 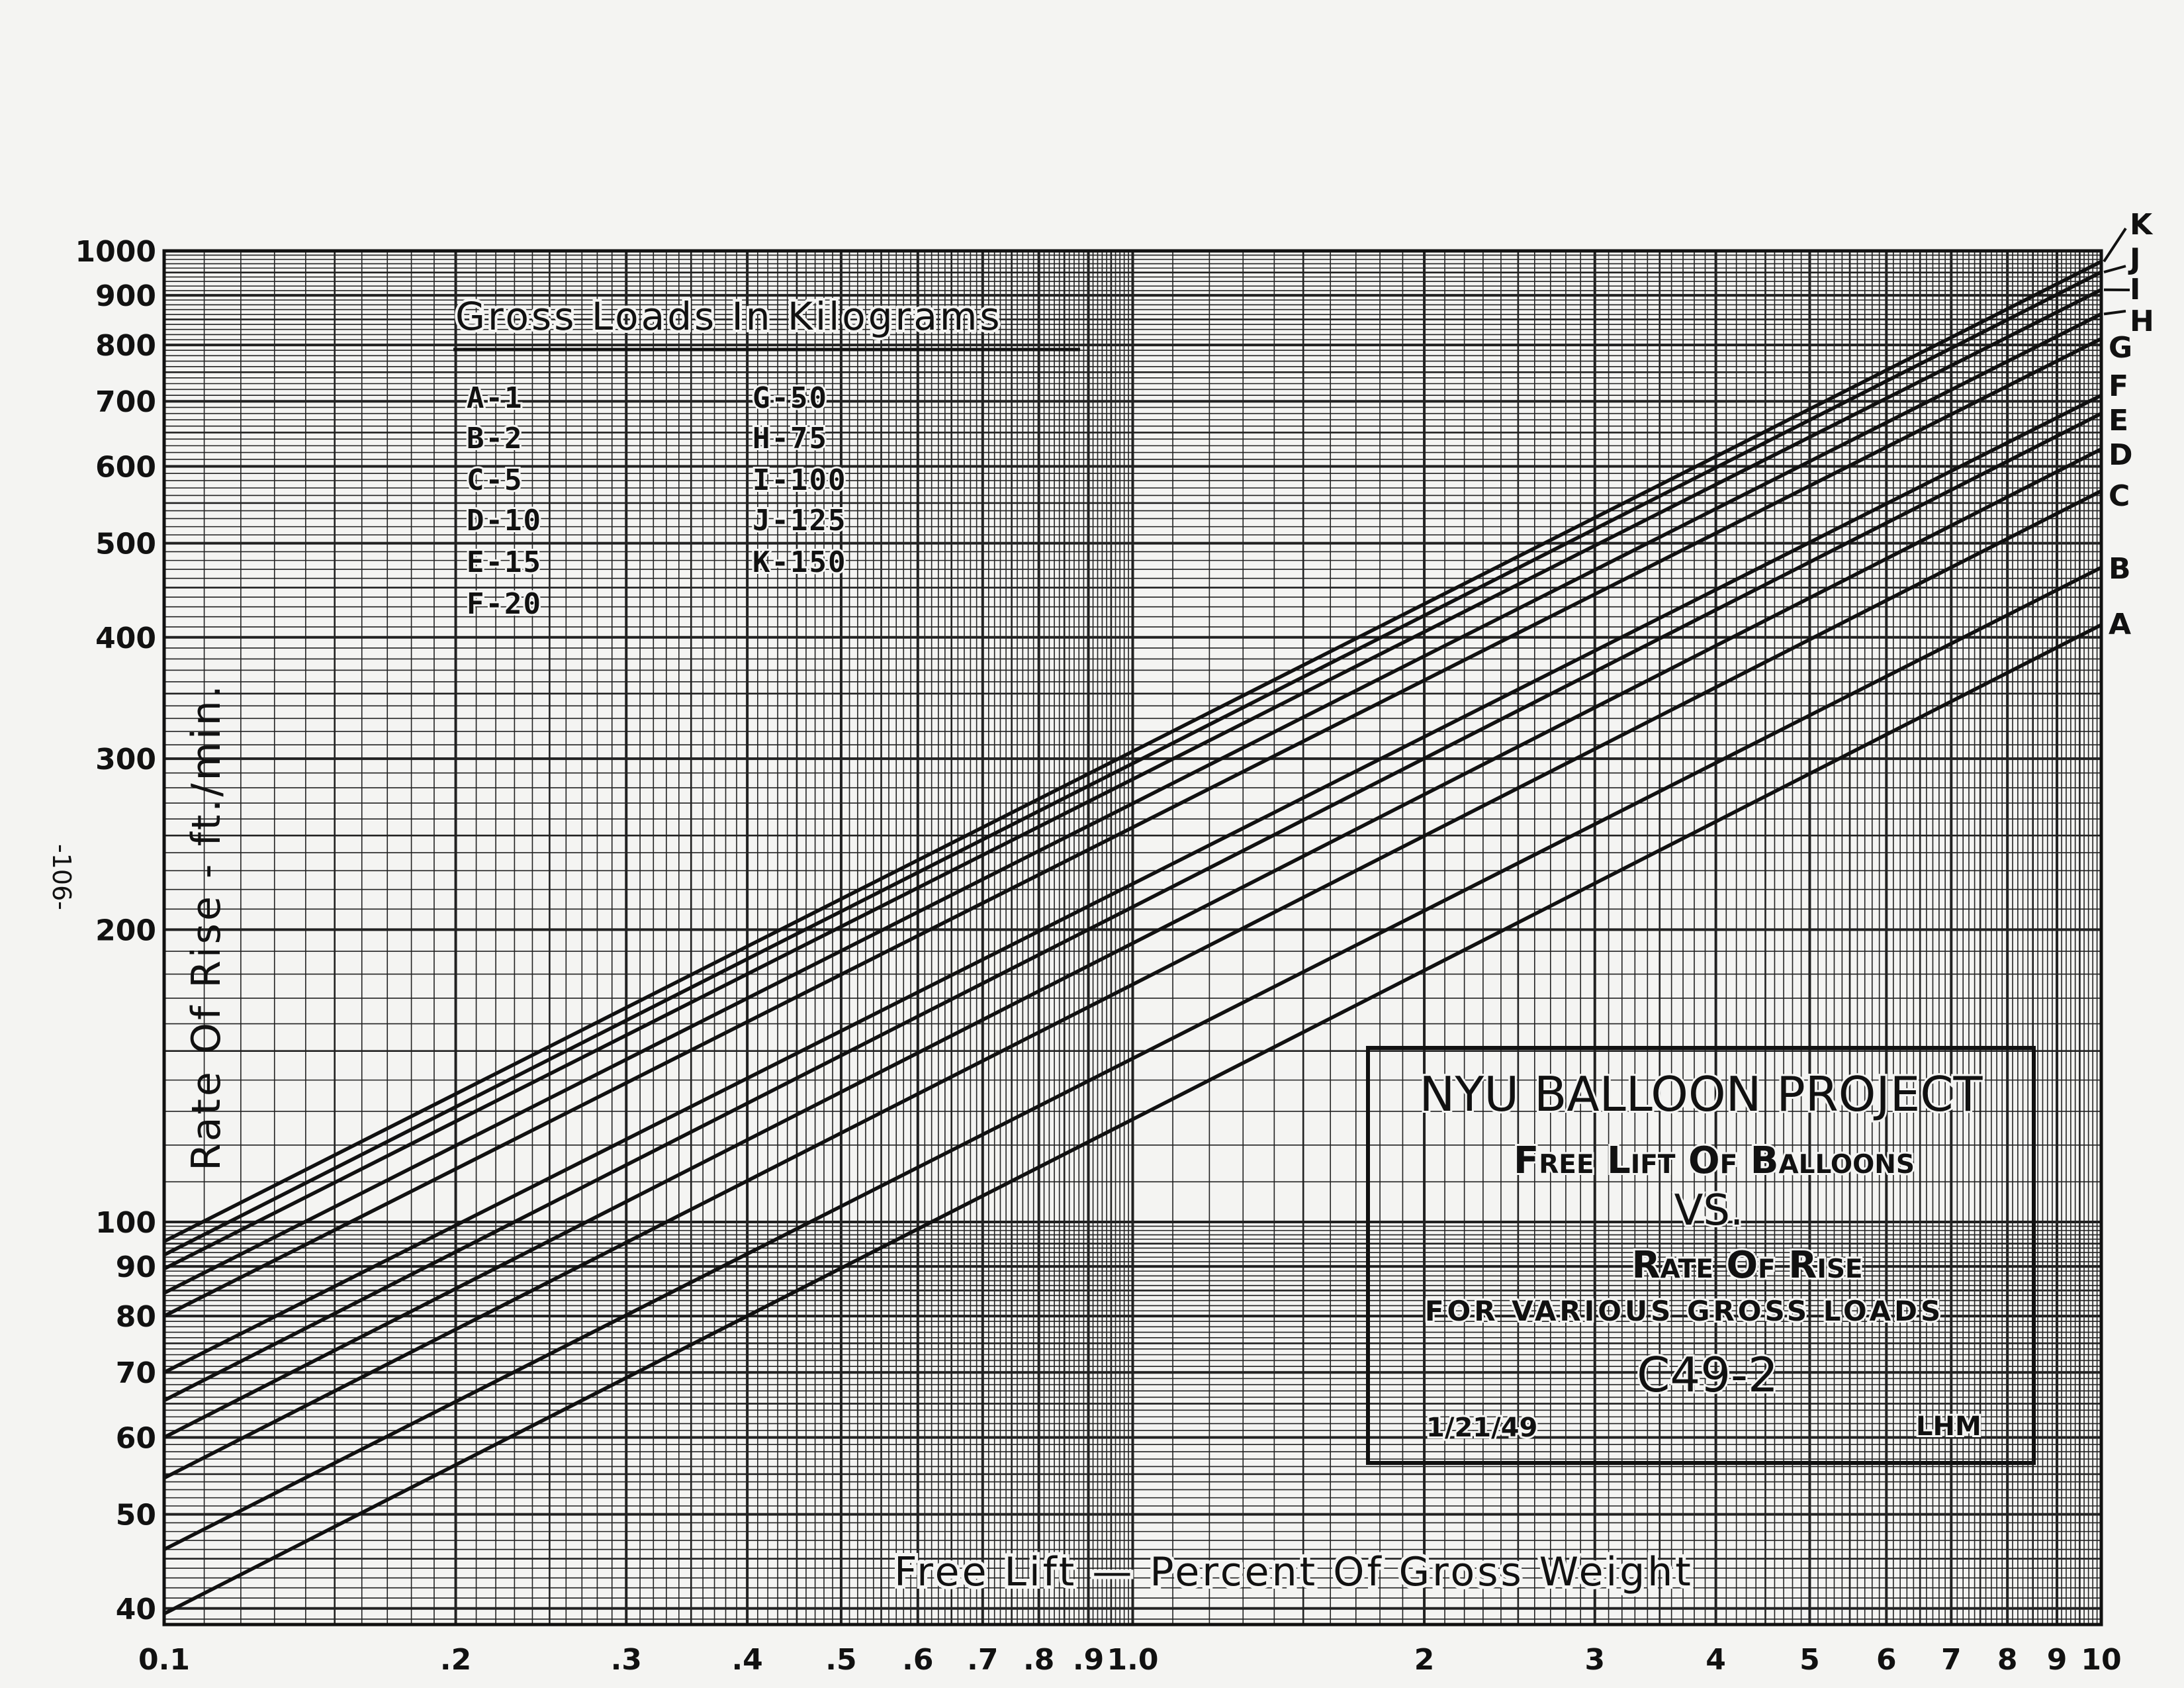 I want to click on legend-entry: J-125, so click(x=799, y=521).